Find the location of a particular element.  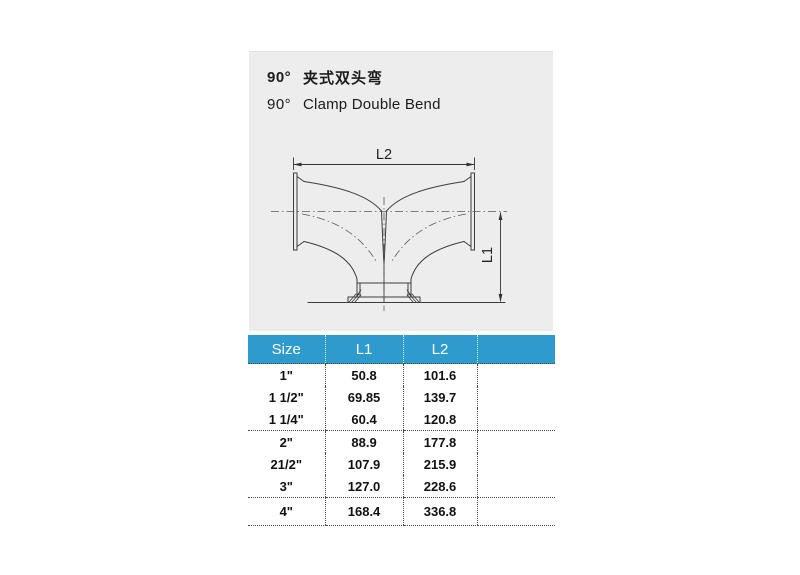

table-header-row: Size L1 L2 is located at coordinates (401, 349).